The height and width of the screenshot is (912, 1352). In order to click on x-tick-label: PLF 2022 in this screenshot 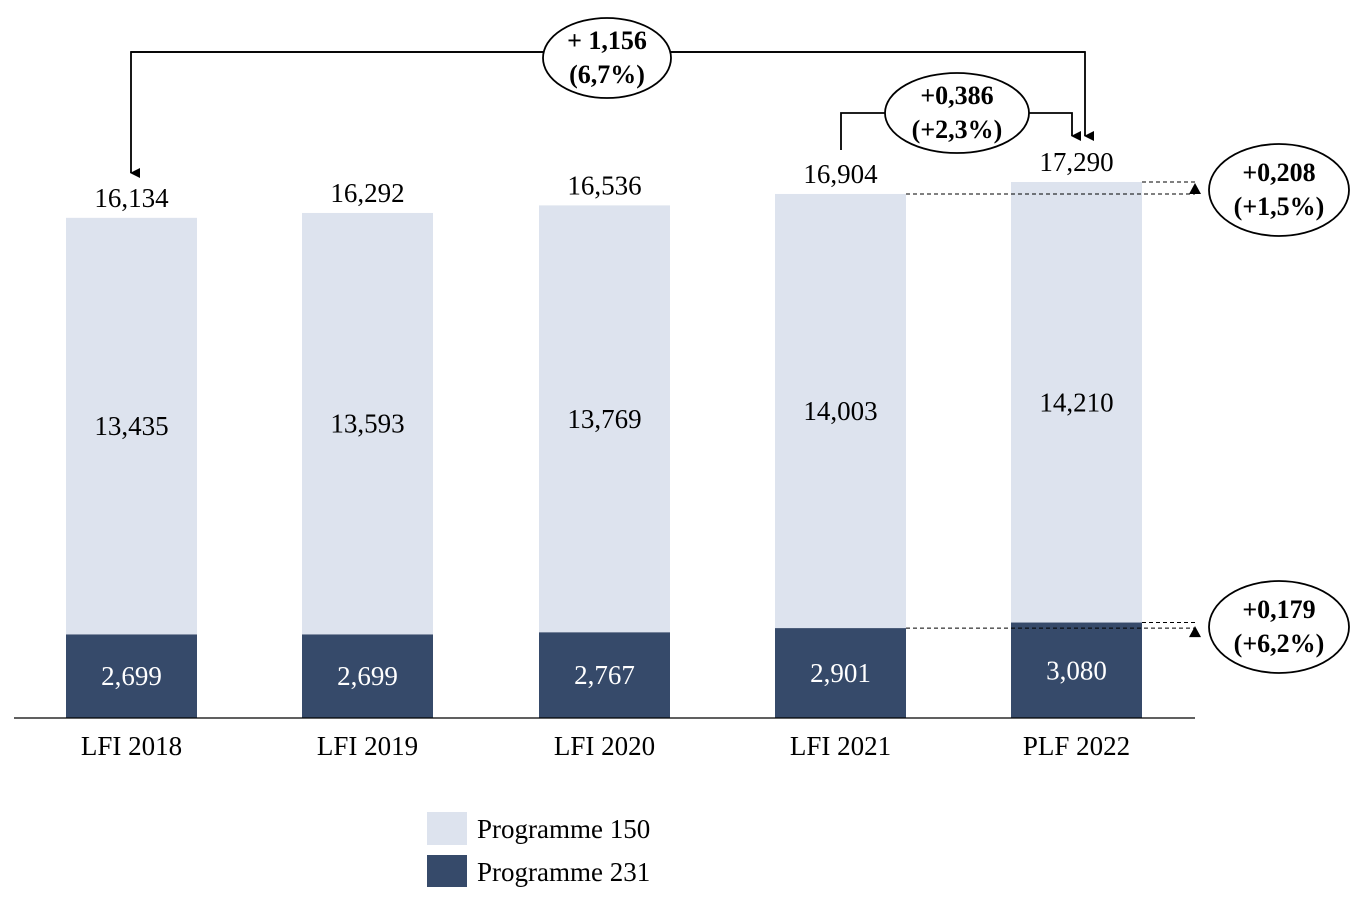, I will do `click(1076, 746)`.